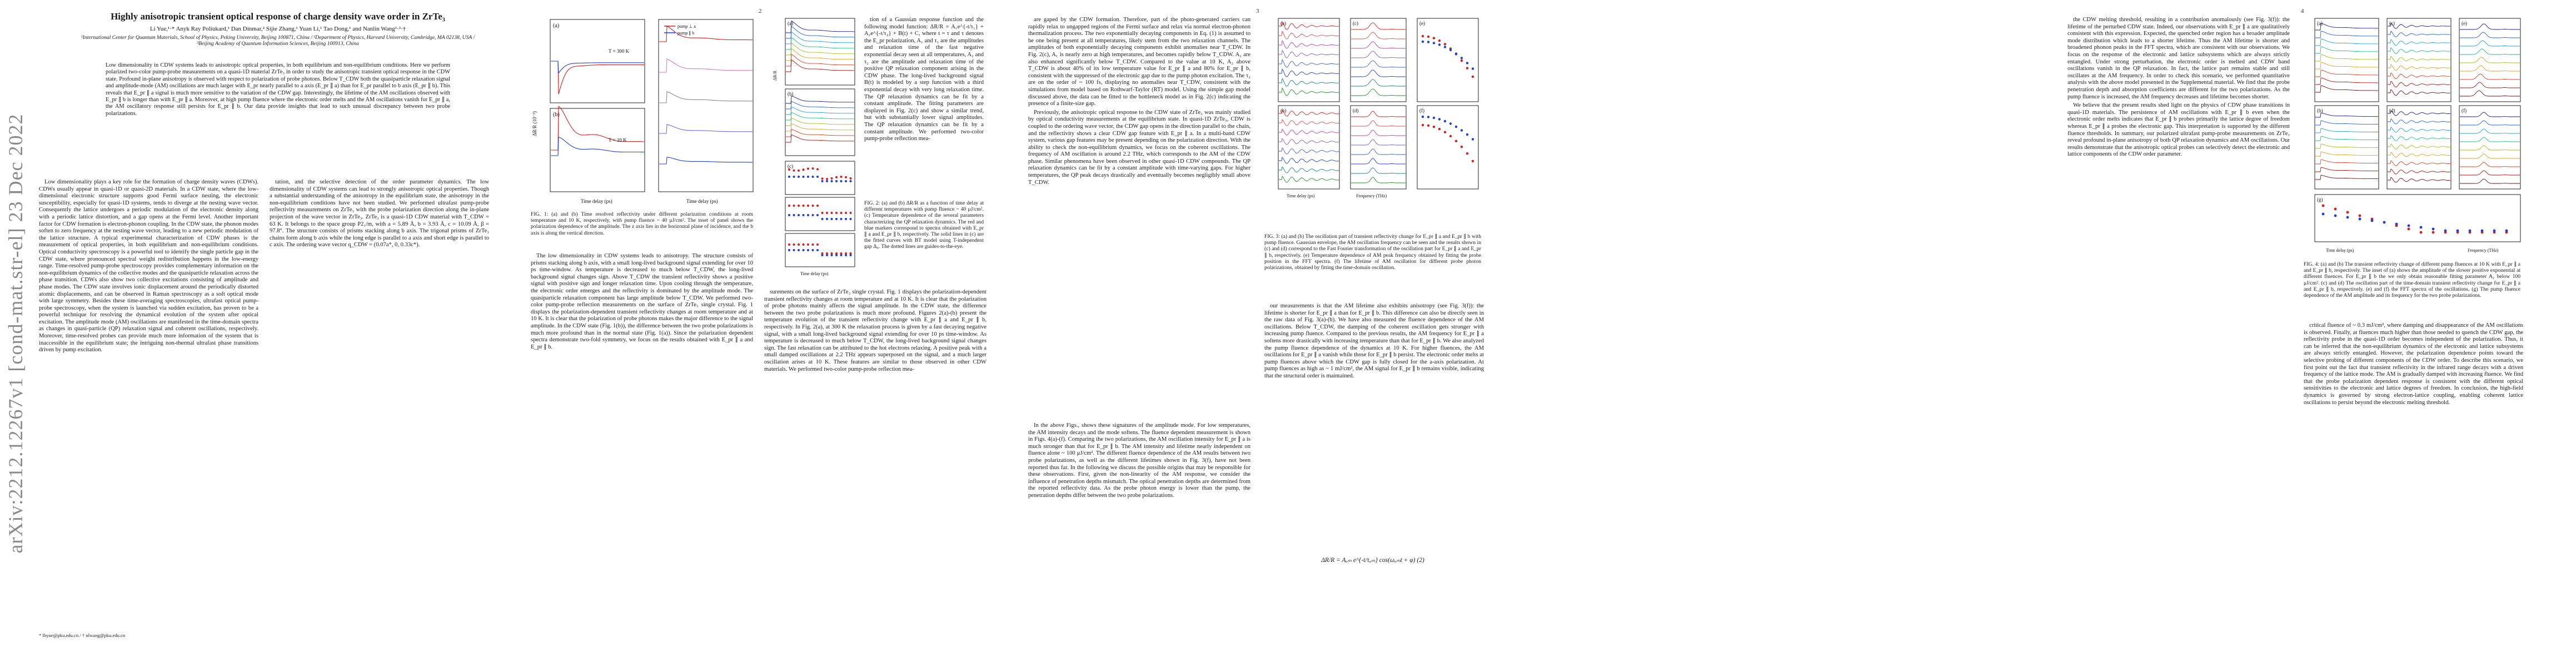 This screenshot has height=667, width=2576. I want to click on fig3-xlabel-freq: Frequency (THz), so click(1371, 195).